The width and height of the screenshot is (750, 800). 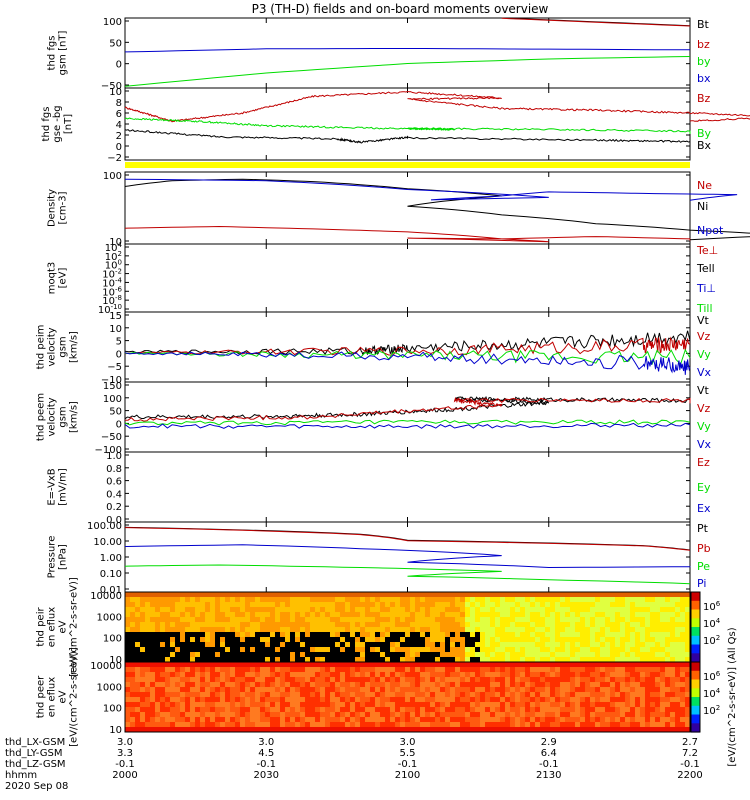 I want to click on y-tick-label: 150, so click(x=112, y=386).